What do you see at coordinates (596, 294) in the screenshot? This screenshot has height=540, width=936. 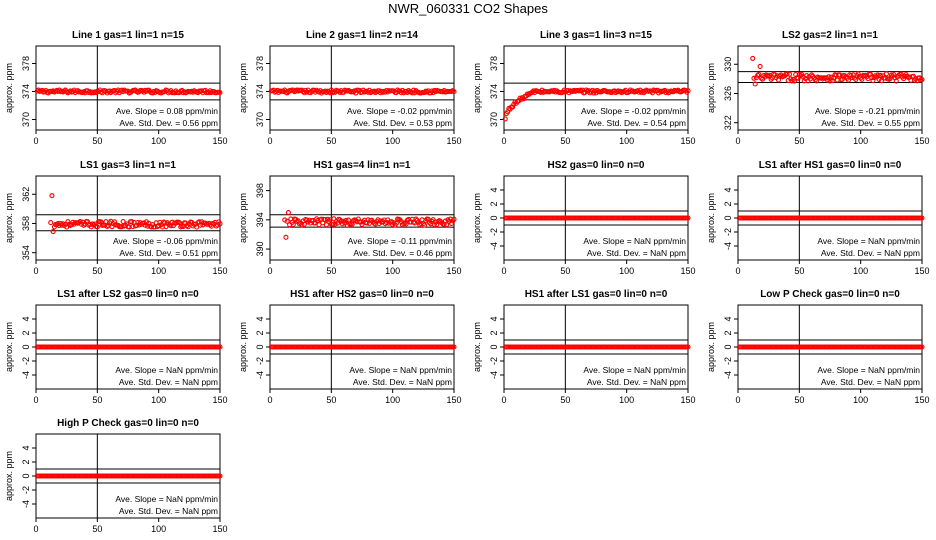 I see `chart-title: HS1 after LS1 gas=0 lin=0 n=0` at bounding box center [596, 294].